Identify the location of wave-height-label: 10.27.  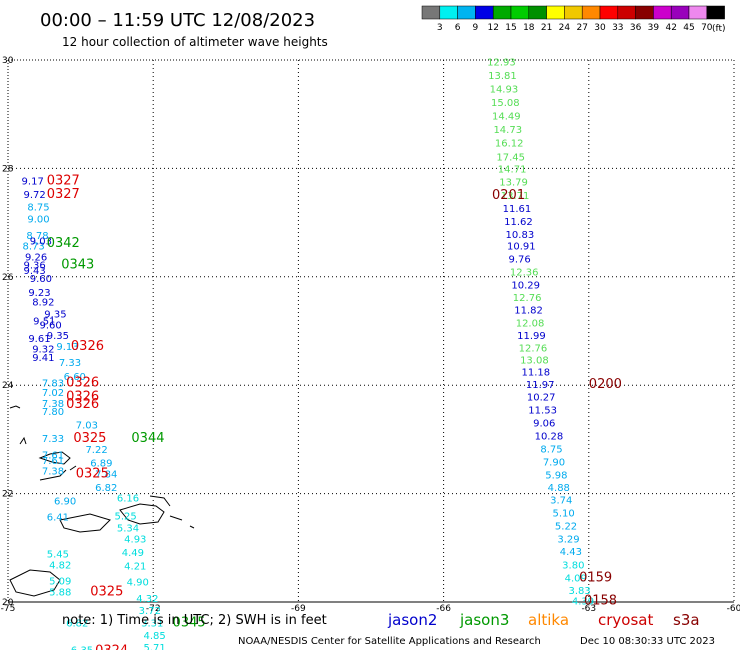
(541, 397).